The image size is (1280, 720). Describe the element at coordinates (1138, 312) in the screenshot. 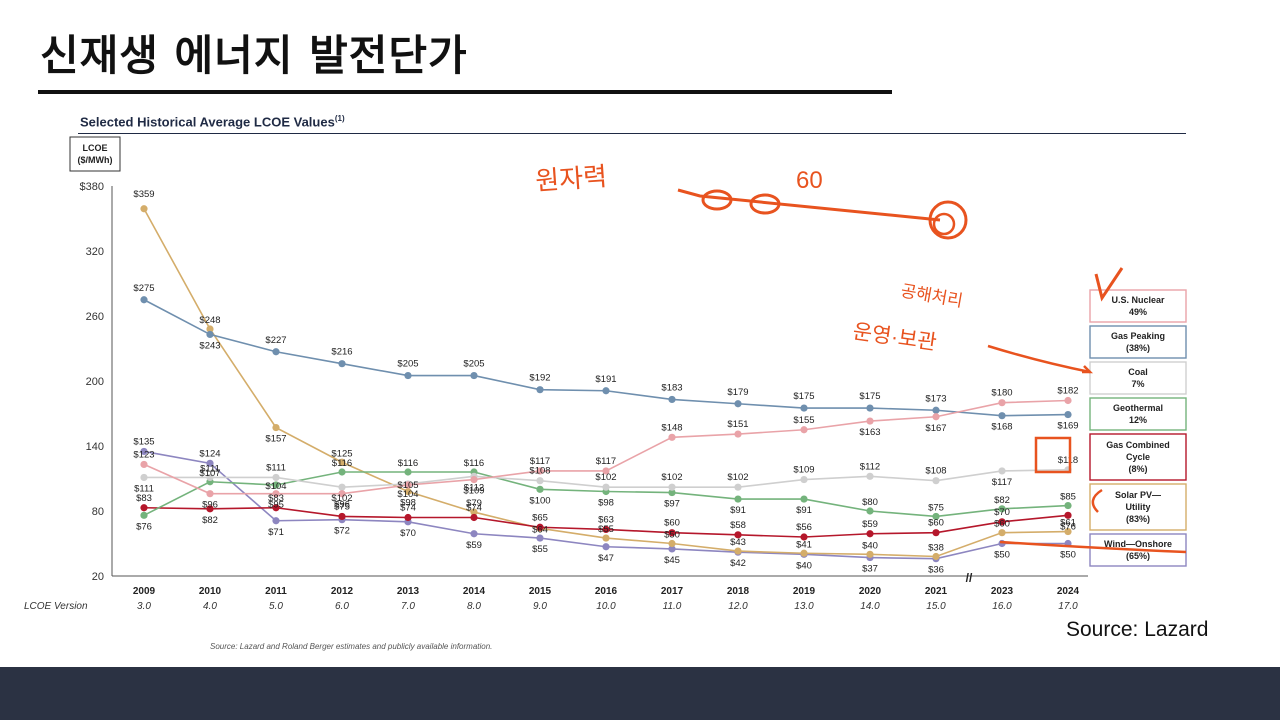

I see `legend-share: 49%` at that location.